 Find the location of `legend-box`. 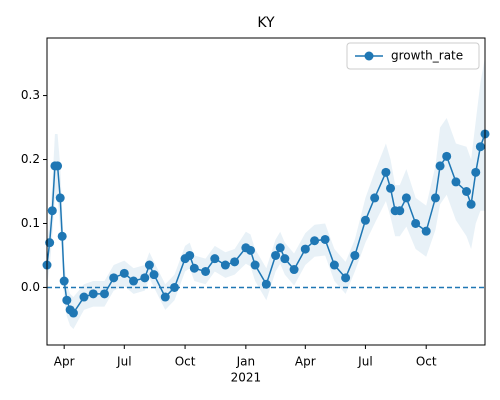

legend-box is located at coordinates (413, 56).